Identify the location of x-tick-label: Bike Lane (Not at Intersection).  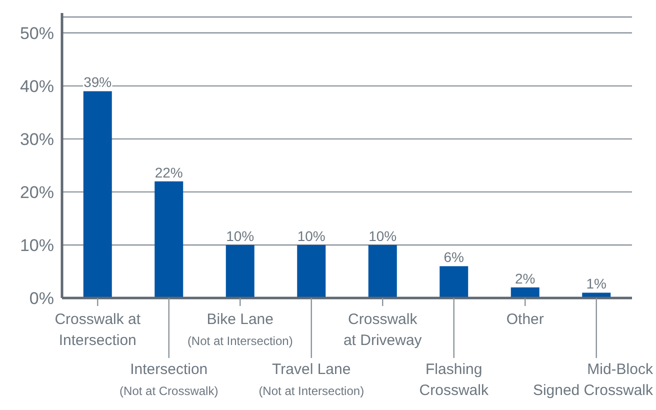
(240, 329).